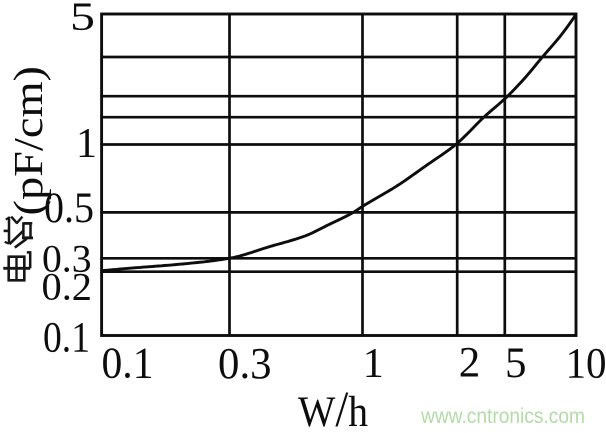  Describe the element at coordinates (470, 363) in the screenshot. I see `svg-text: 2` at that location.